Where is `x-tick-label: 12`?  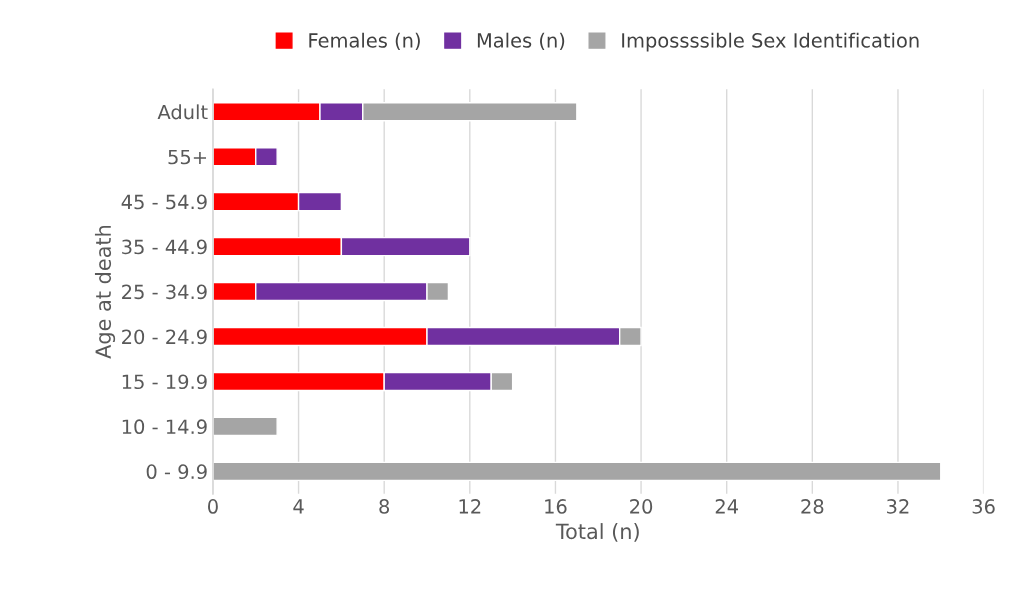 x-tick-label: 12 is located at coordinates (470, 506).